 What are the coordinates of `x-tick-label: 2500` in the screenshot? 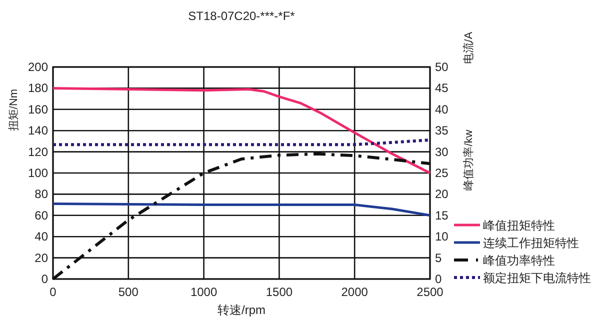 It's located at (430, 292).